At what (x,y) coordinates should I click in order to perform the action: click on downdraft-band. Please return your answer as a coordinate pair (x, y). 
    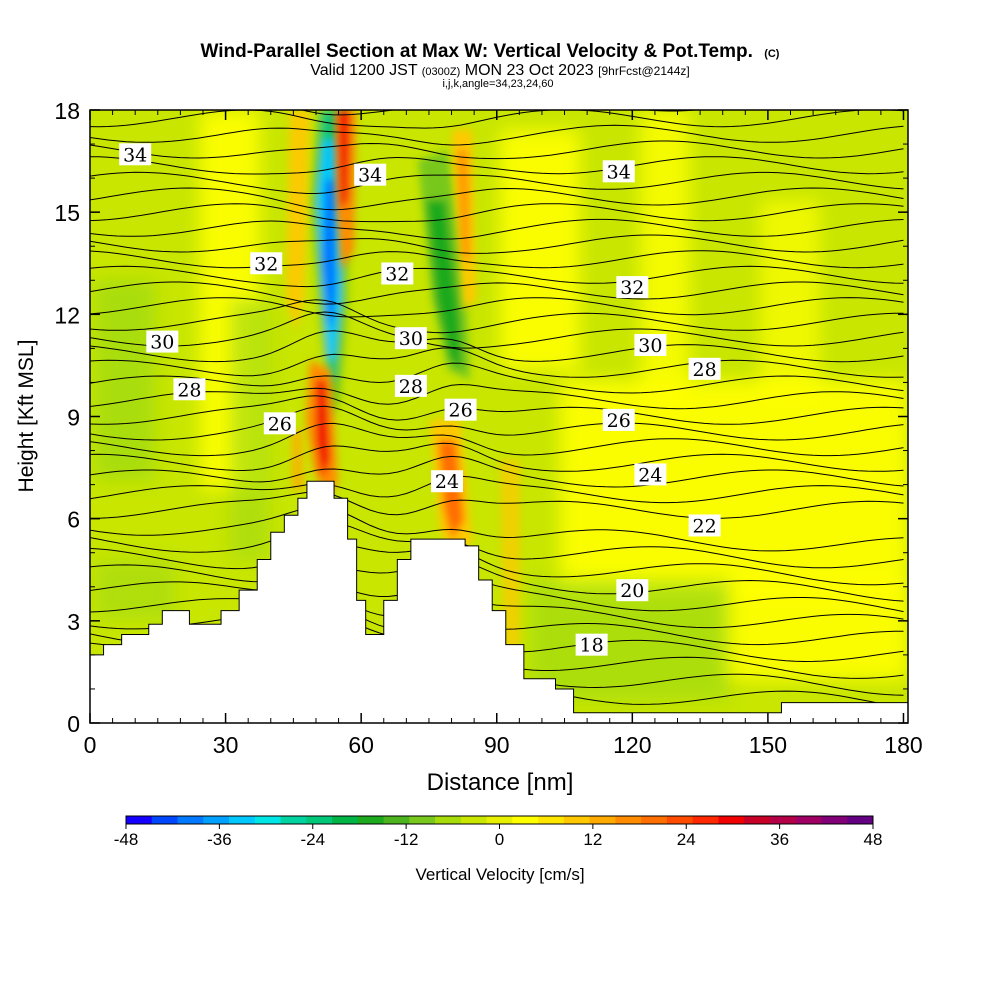
    Looking at the image, I should click on (390, 265).